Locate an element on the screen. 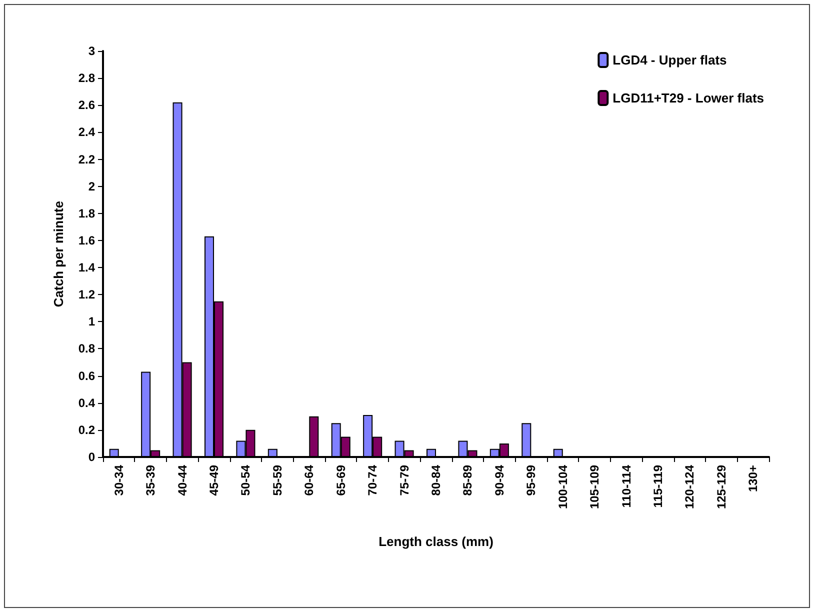 Image resolution: width=816 pixels, height=614 pixels. y-tick-label: 1 is located at coordinates (92, 321).